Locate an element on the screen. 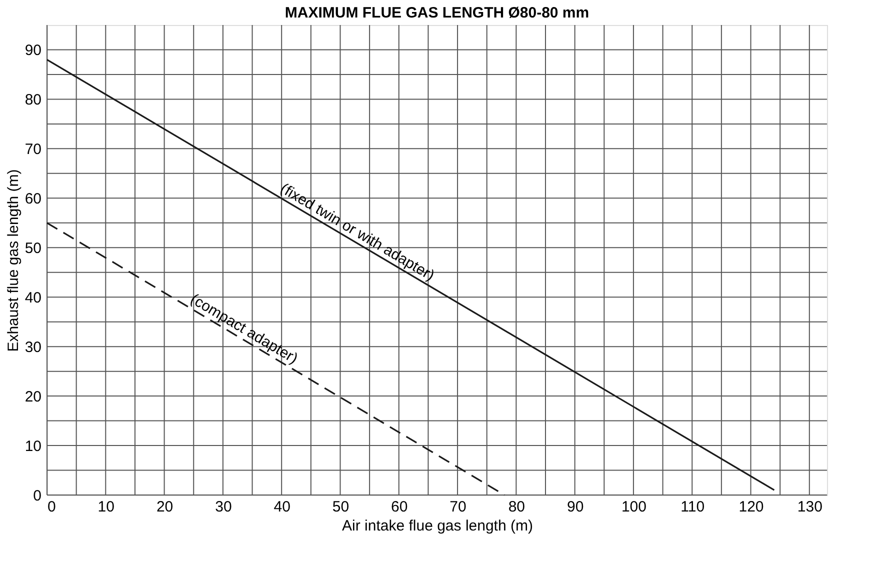 The width and height of the screenshot is (873, 574). x-tick-label: 40 is located at coordinates (282, 507).